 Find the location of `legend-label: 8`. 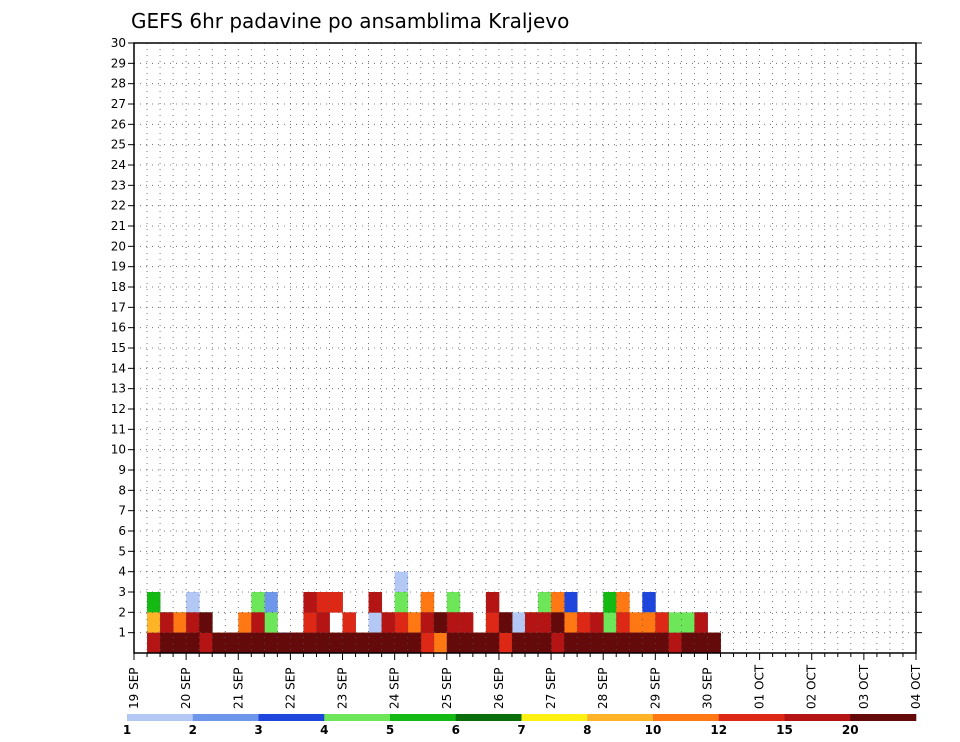

legend-label: 8 is located at coordinates (587, 730).